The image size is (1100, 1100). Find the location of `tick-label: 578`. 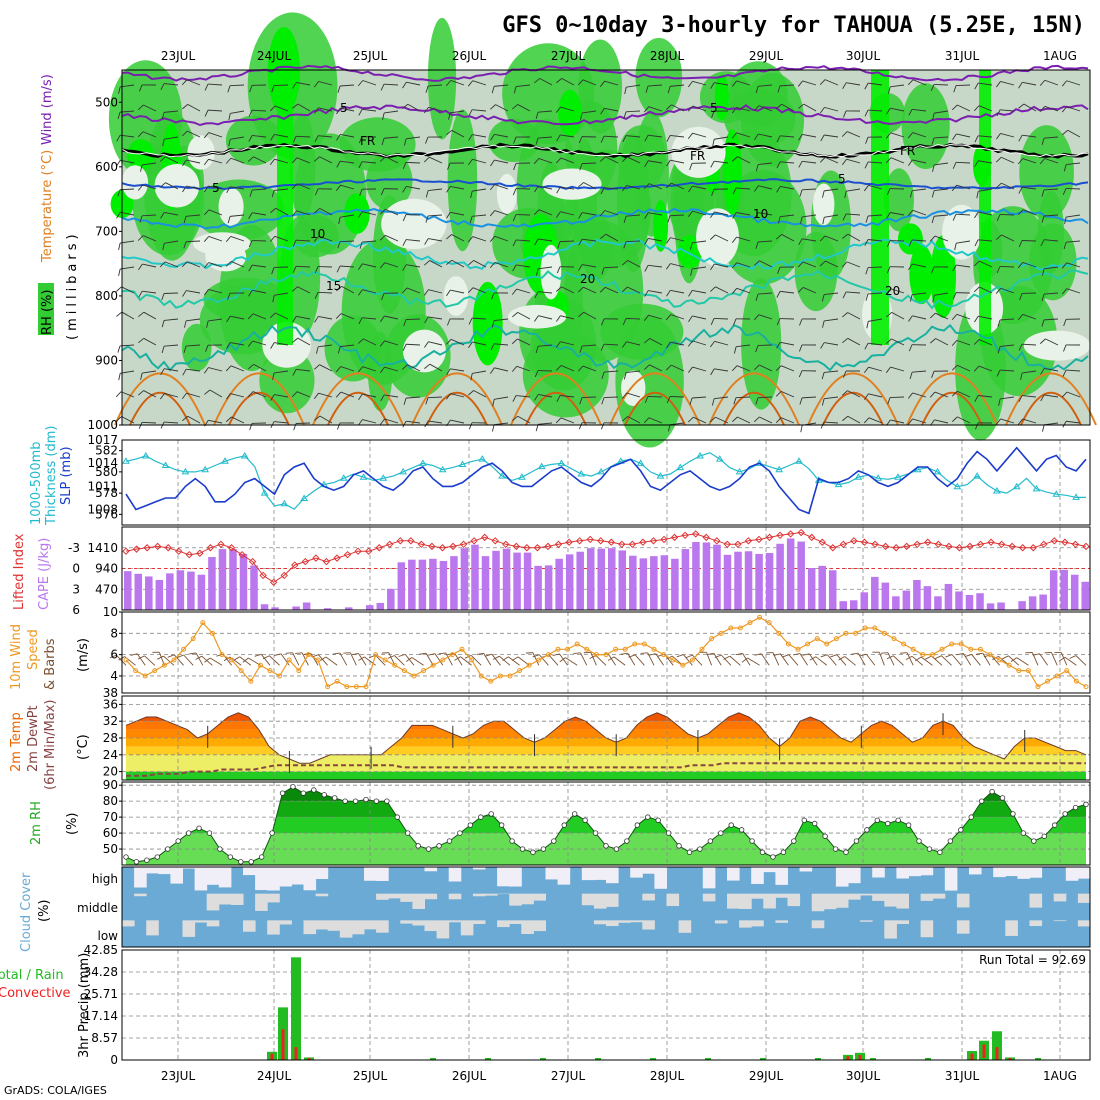

tick-label: 578 is located at coordinates (106, 493).